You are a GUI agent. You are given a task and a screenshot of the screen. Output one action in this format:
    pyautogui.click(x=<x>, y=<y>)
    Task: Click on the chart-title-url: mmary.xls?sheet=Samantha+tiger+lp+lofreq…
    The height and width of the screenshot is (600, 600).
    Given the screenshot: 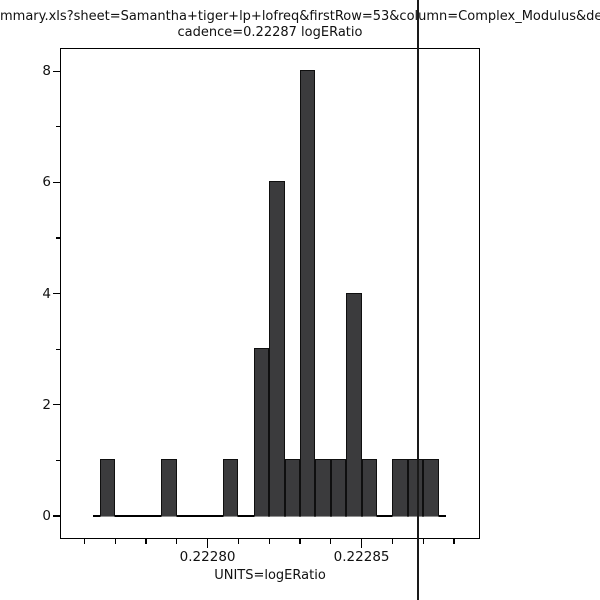 What is the action you would take?
    pyautogui.click(x=300, y=16)
    